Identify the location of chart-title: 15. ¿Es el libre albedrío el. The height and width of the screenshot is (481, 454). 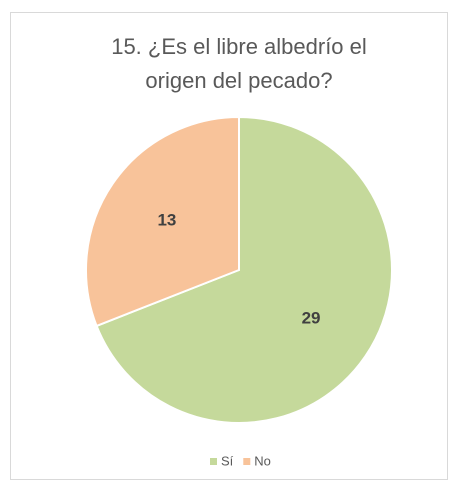
(239, 46).